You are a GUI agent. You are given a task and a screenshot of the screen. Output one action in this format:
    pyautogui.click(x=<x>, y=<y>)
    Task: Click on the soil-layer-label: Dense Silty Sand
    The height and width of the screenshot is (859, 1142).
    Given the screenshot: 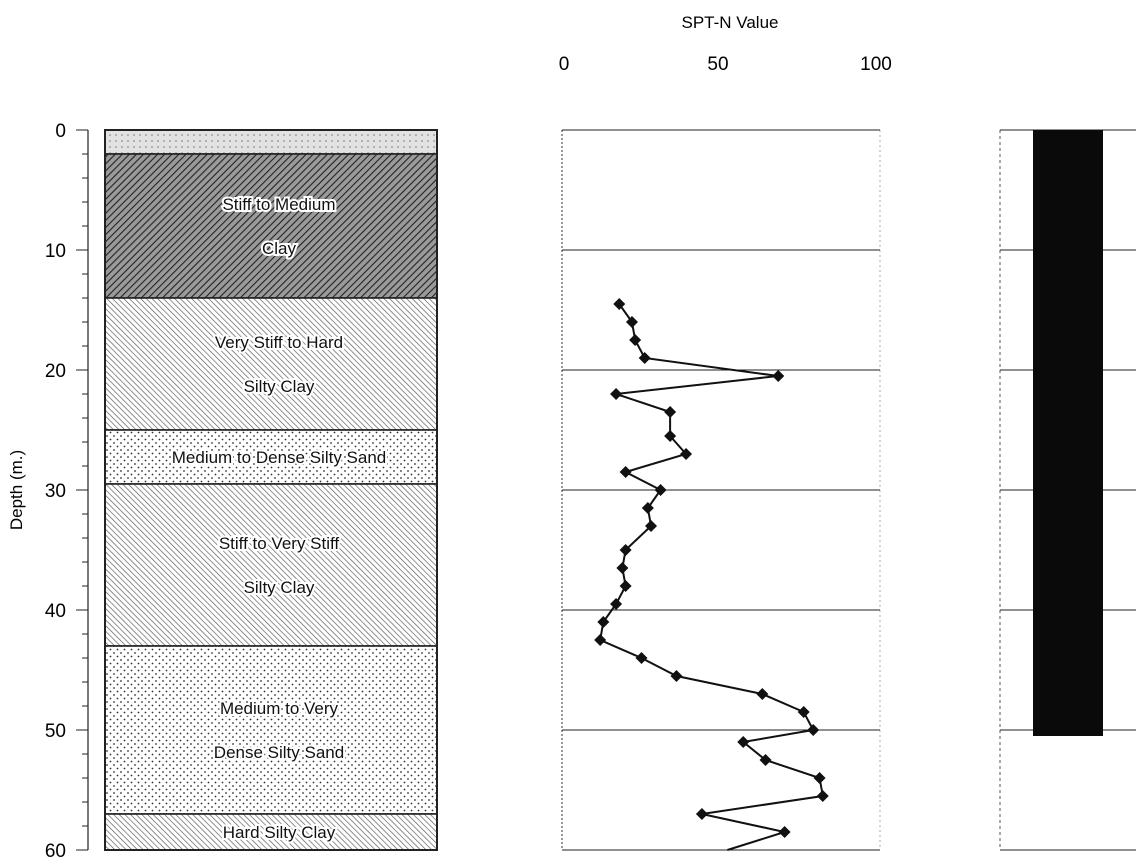 What is the action you would take?
    pyautogui.click(x=279, y=752)
    